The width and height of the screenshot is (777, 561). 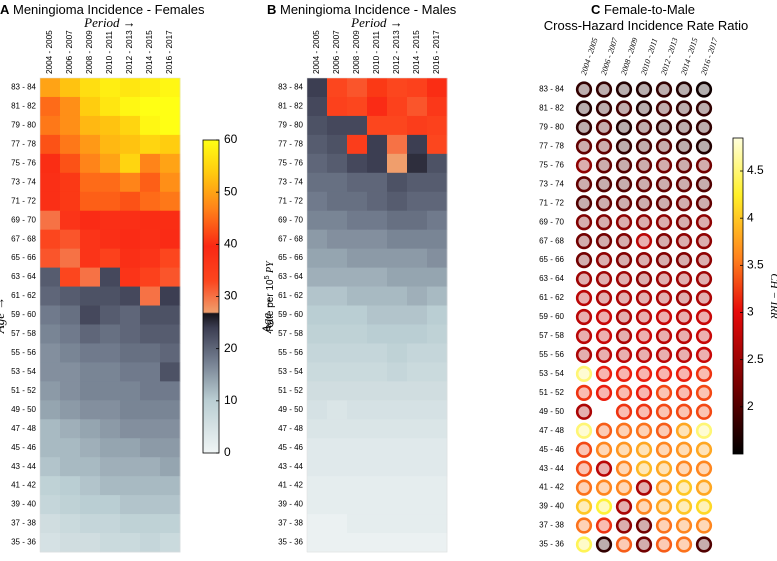 I want to click on x-tick-label: 2012 - 2013, so click(x=129, y=52).